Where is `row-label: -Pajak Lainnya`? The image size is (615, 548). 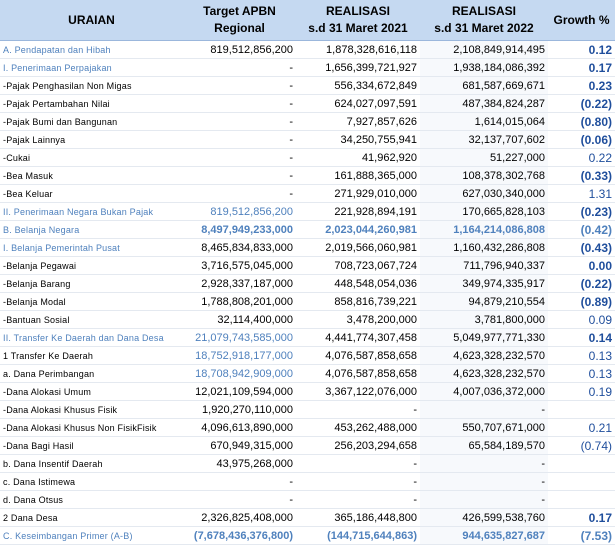
row-label: -Pajak Lainnya is located at coordinates (91, 140).